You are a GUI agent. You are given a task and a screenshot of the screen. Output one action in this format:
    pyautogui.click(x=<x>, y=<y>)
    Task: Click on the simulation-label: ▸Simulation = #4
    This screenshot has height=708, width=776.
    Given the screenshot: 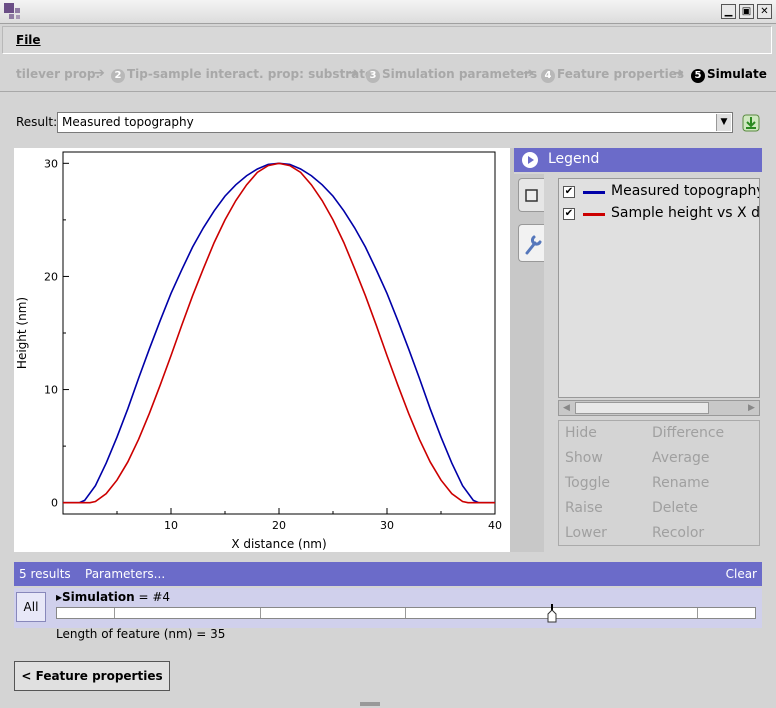 What is the action you would take?
    pyautogui.click(x=113, y=597)
    